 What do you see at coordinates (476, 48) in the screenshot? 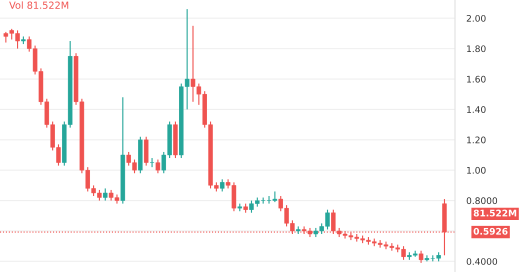
I see `y-tick-label: 1.80` at bounding box center [476, 48].